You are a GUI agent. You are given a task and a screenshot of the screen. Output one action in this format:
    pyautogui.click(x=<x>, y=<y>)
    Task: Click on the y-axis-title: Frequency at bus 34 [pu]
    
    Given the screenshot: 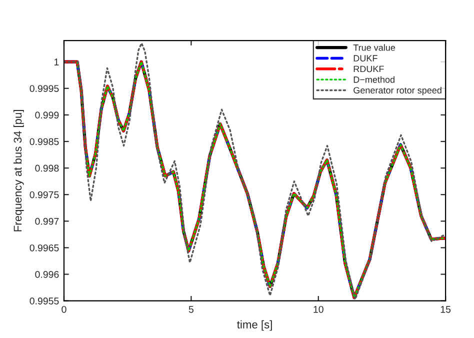 What is the action you would take?
    pyautogui.click(x=18, y=171)
    